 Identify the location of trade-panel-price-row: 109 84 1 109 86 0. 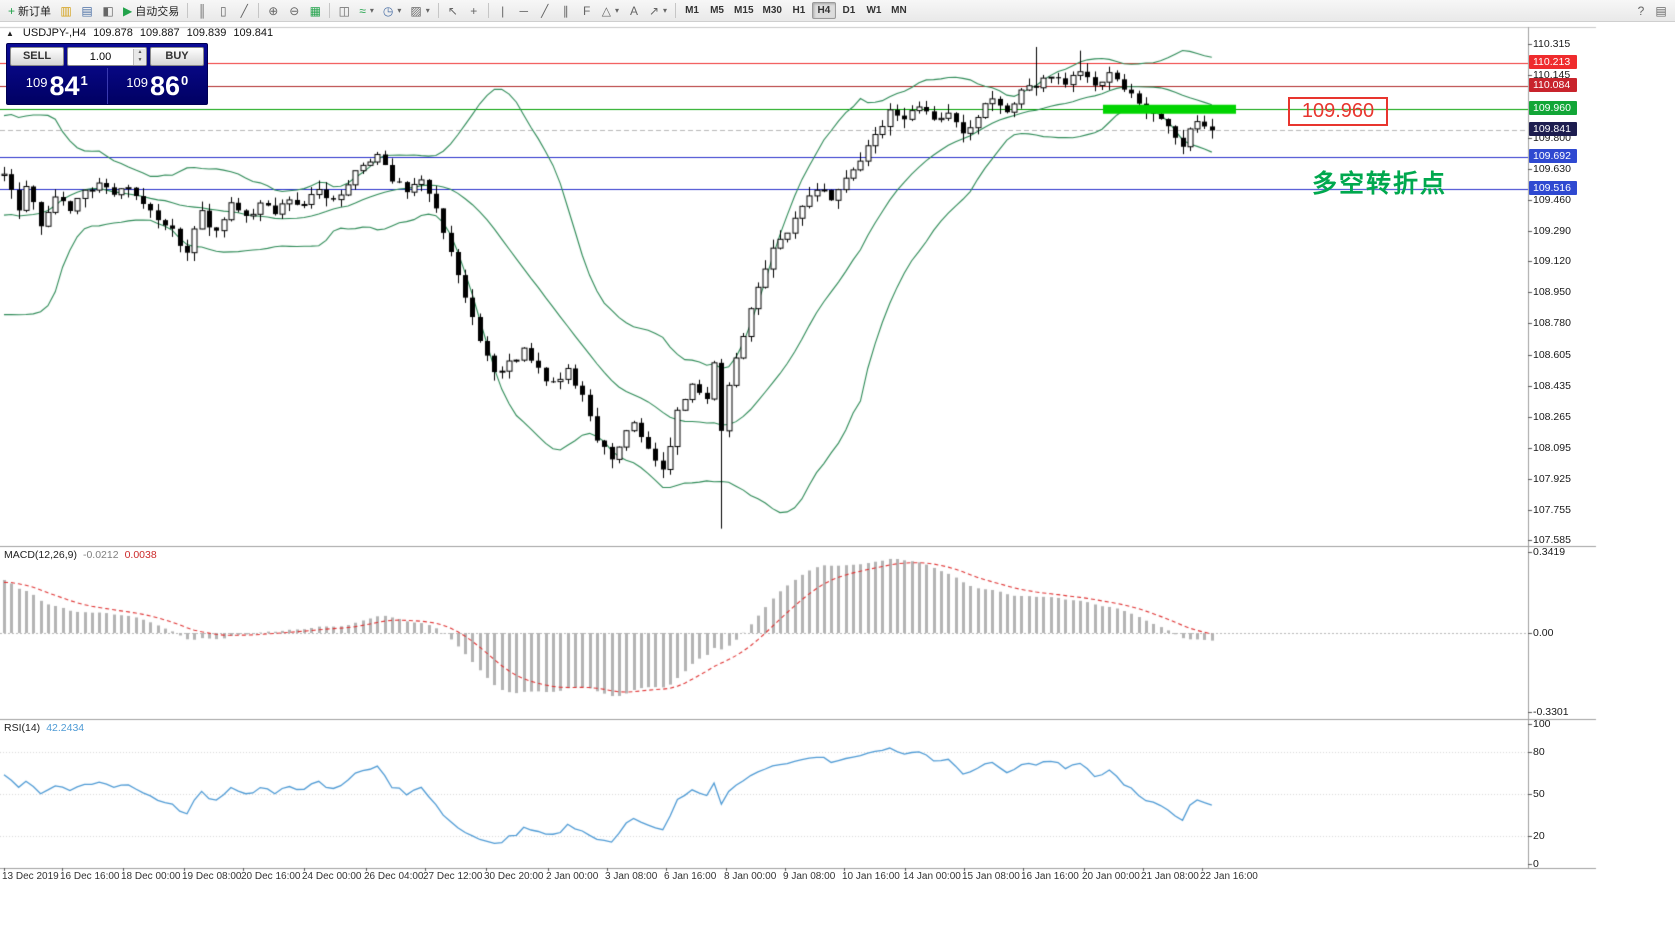
(107, 86).